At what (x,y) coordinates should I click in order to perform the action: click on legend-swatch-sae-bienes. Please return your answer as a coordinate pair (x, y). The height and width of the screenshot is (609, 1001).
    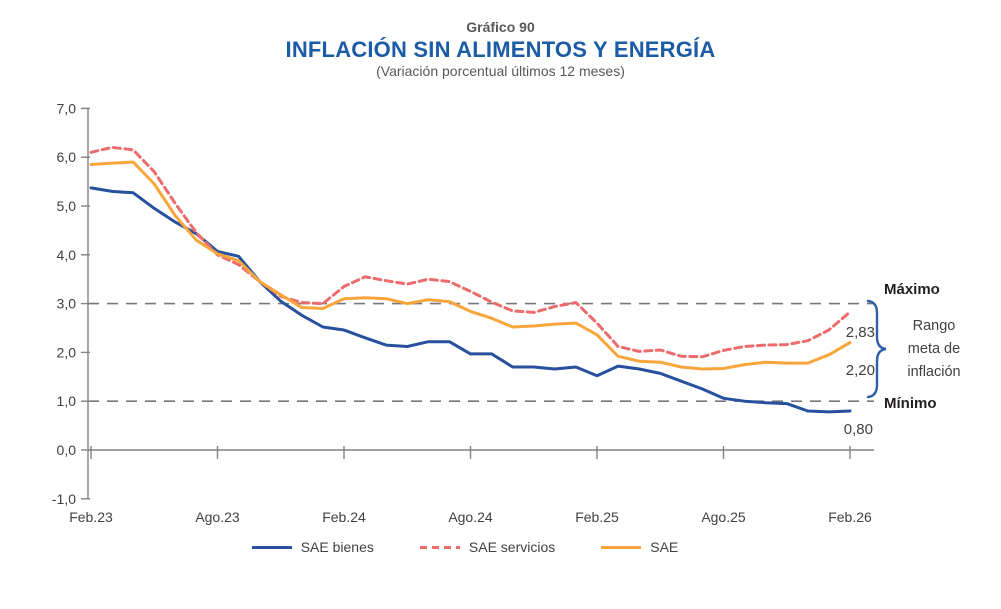
    Looking at the image, I should click on (271, 547).